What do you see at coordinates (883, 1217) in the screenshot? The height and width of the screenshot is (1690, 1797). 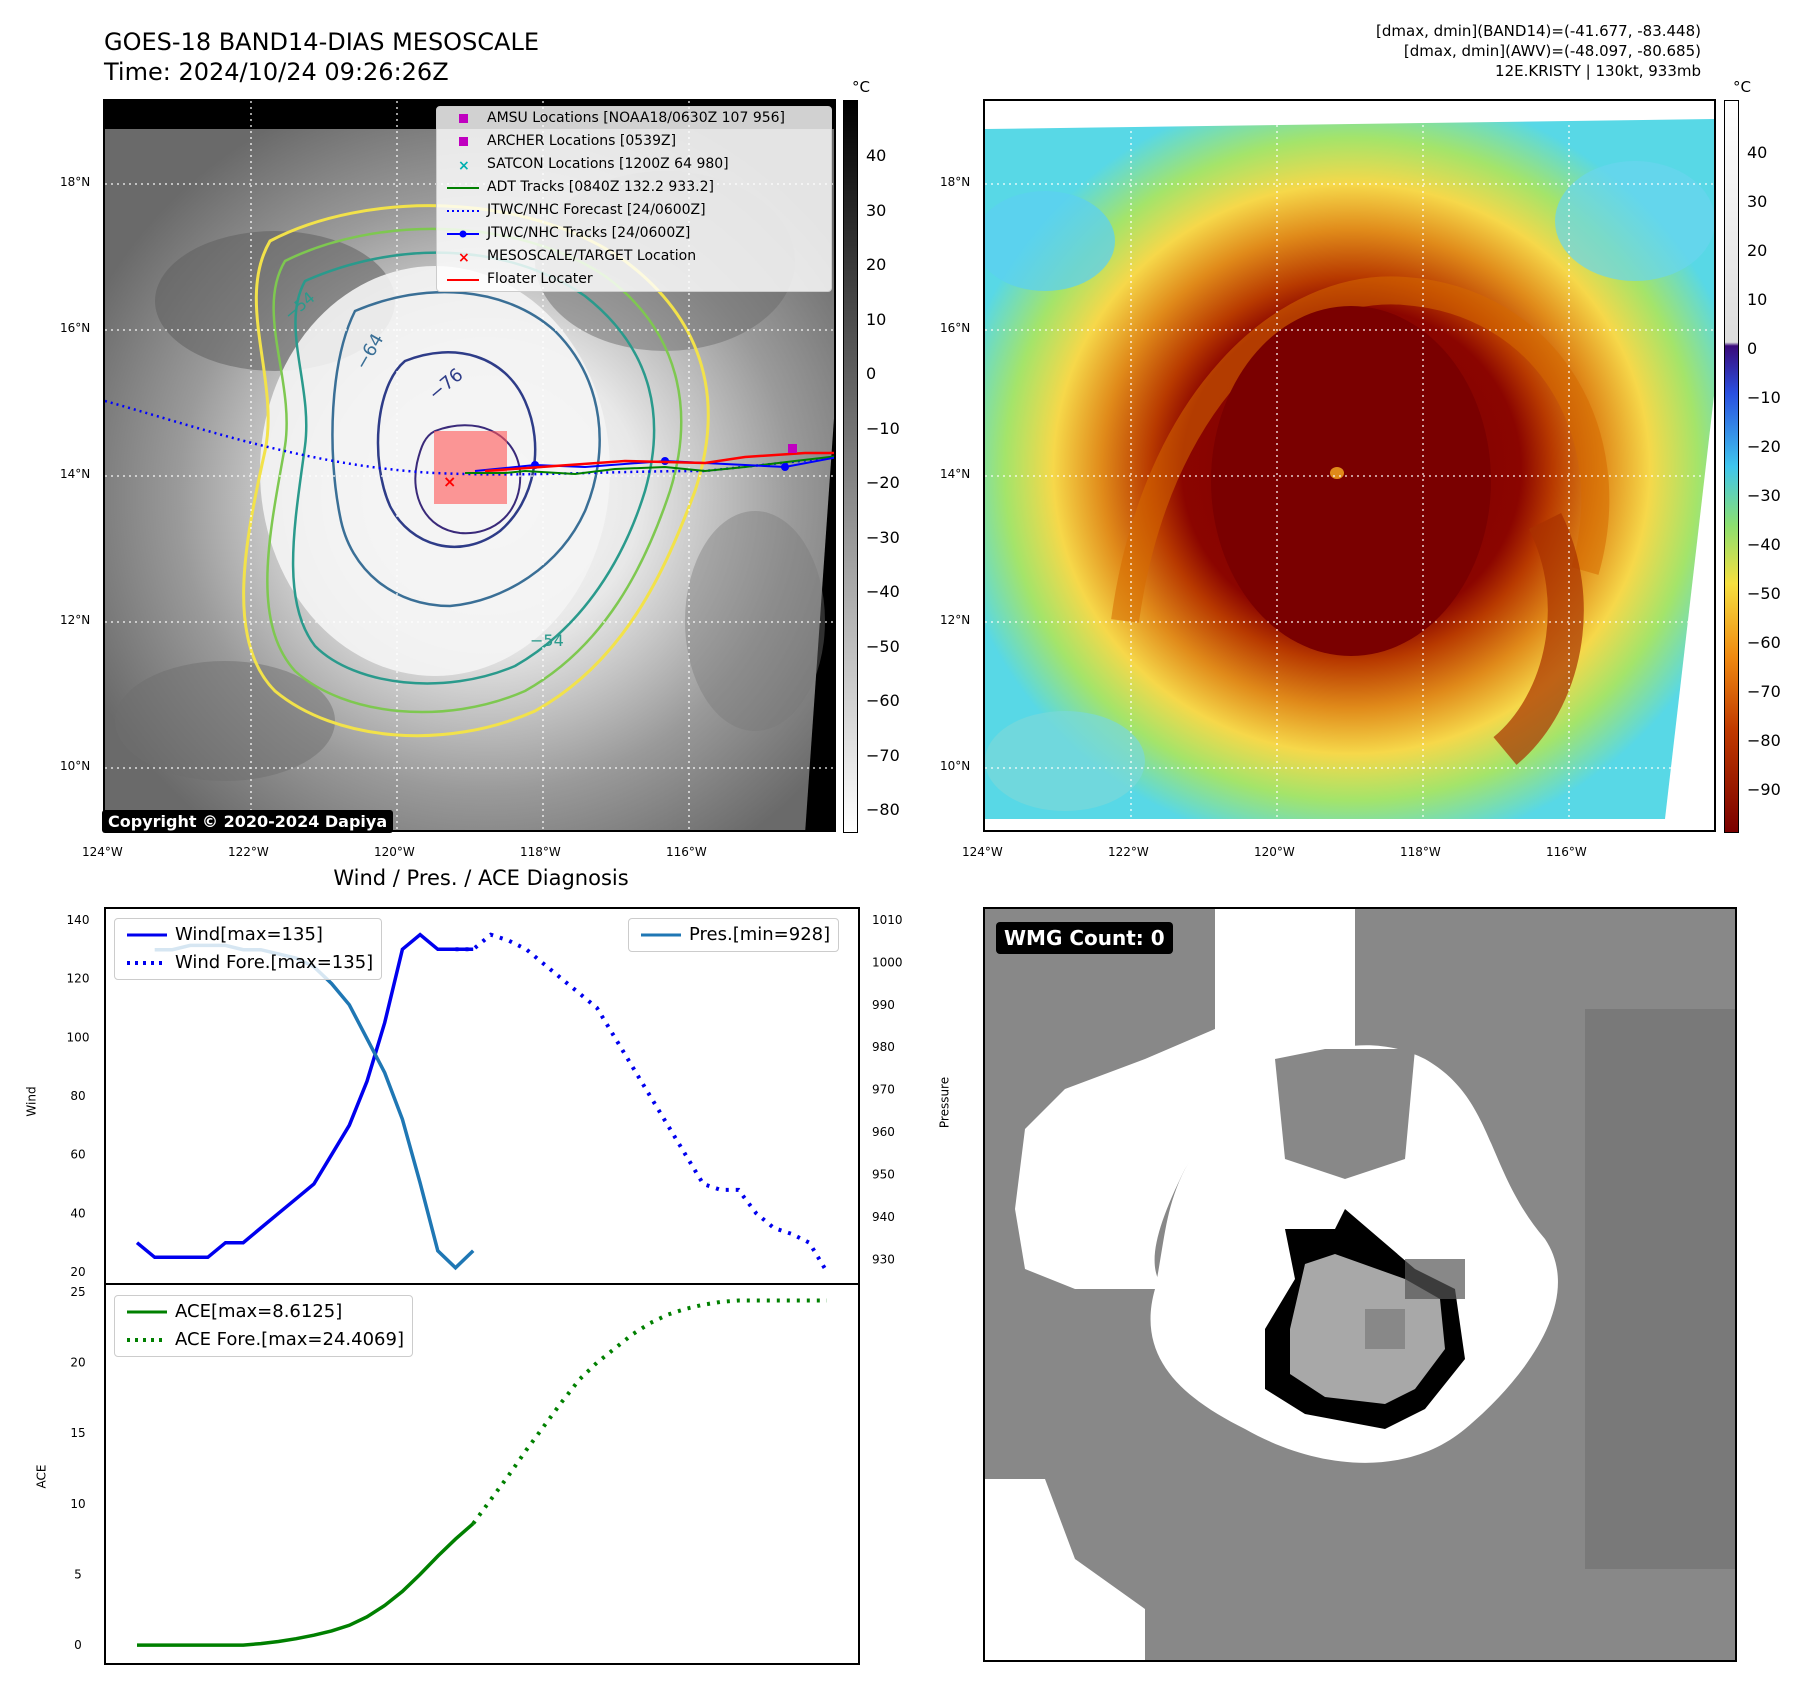 I see `y-tick-label: 940` at bounding box center [883, 1217].